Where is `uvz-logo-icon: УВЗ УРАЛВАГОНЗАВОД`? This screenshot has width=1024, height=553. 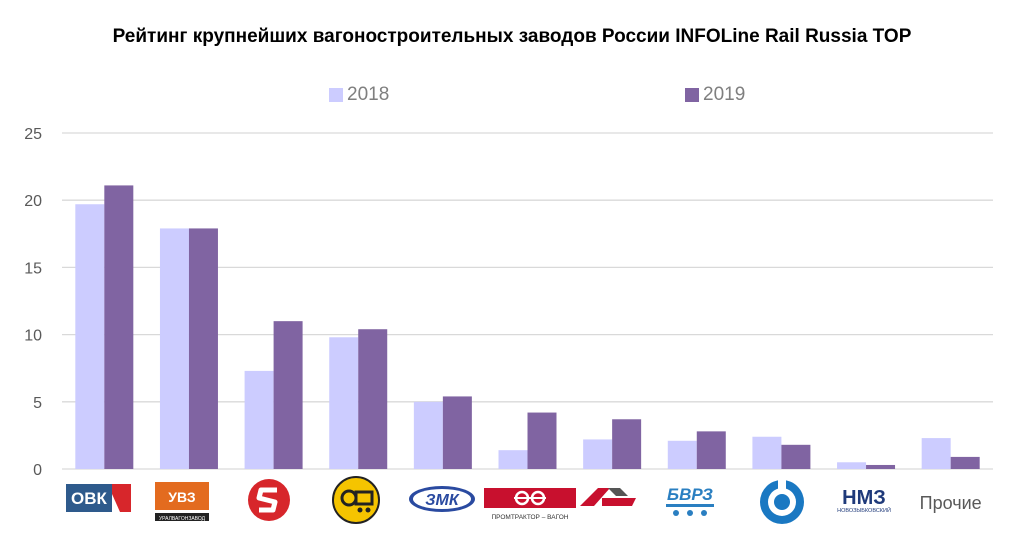
uvz-logo-icon: УВЗ УРАЛВАГОНЗАВОД is located at coordinates (182, 502).